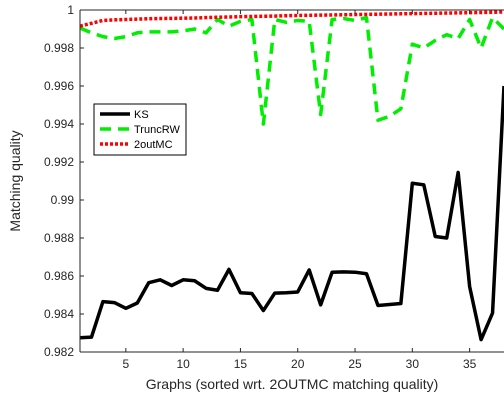 The height and width of the screenshot is (400, 504). Describe the element at coordinates (63, 200) in the screenshot. I see `y-tick-label: 0.99` at that location.